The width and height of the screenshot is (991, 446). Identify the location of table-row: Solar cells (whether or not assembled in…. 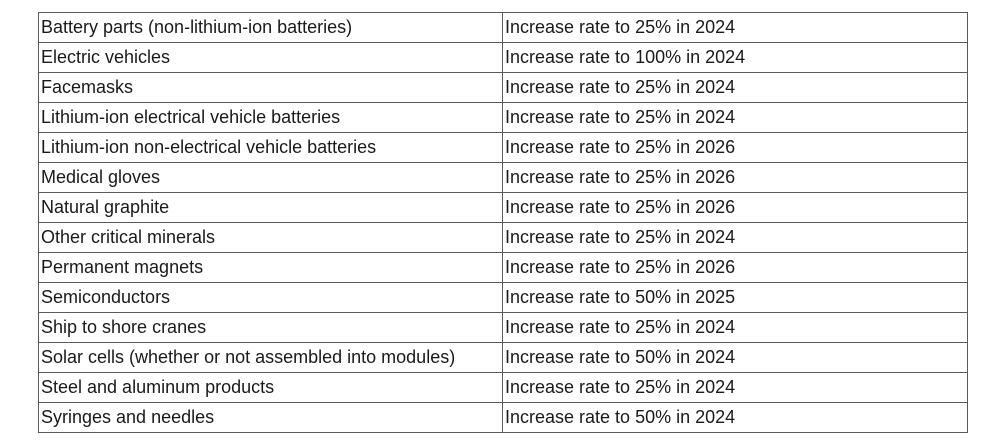
(503, 357).